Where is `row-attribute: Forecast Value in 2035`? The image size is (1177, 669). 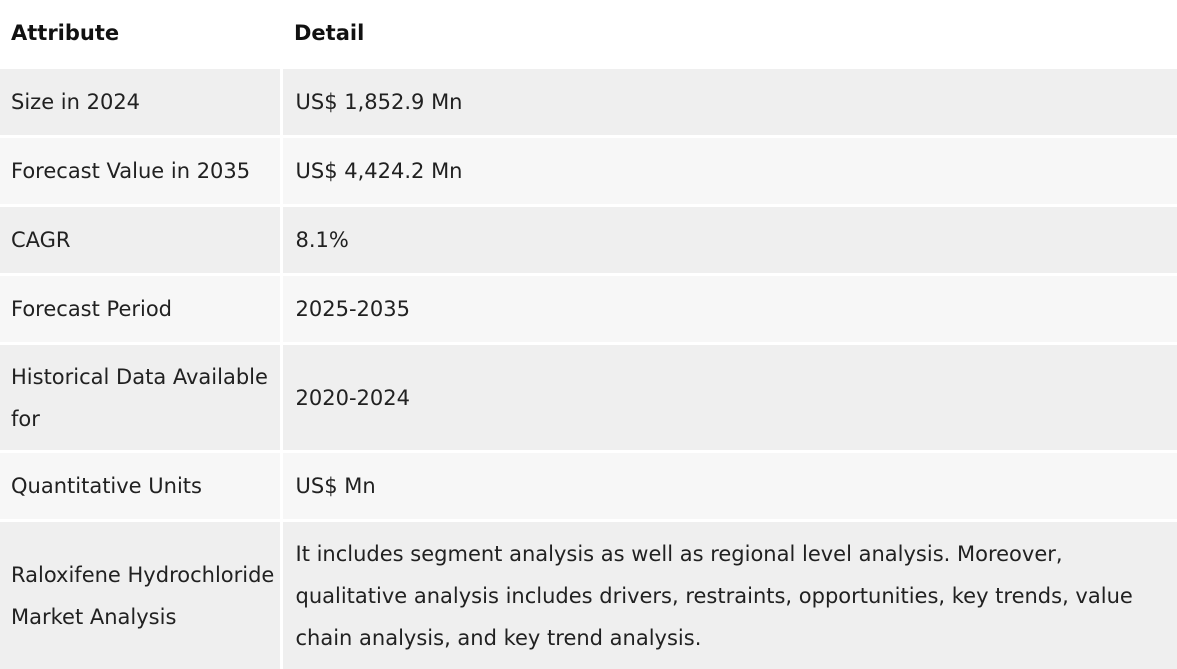
row-attribute: Forecast Value in 2035 is located at coordinates (140, 171).